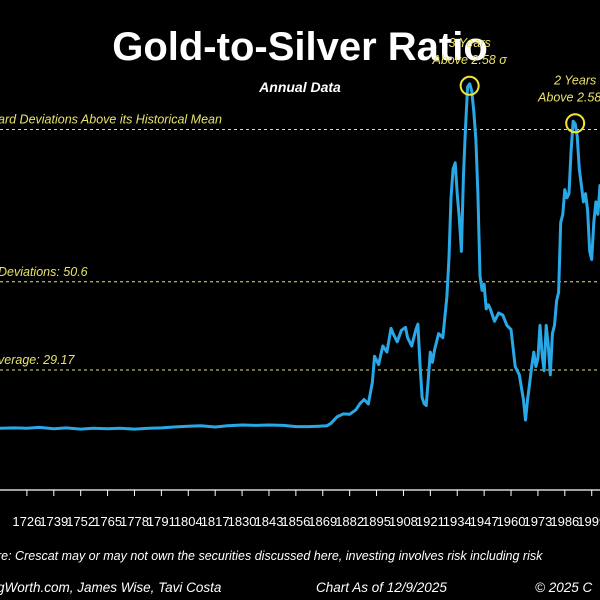  What do you see at coordinates (381, 587) in the screenshot?
I see `footer-date: Chart As of 12/9/2025` at bounding box center [381, 587].